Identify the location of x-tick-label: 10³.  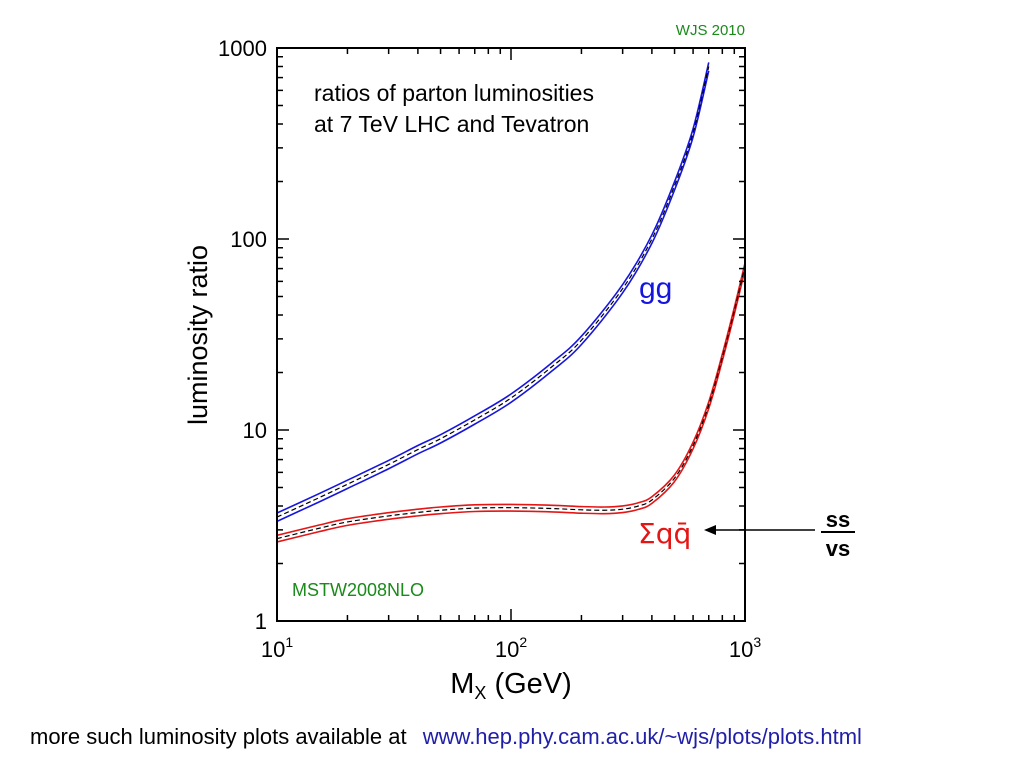
(745, 648).